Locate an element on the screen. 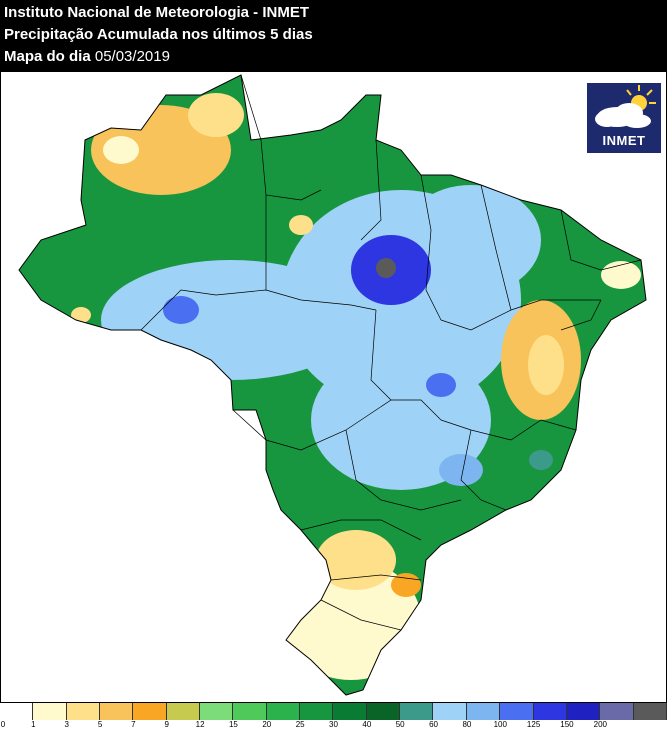 This screenshot has width=667, height=731. legend-label: 40 is located at coordinates (367, 724).